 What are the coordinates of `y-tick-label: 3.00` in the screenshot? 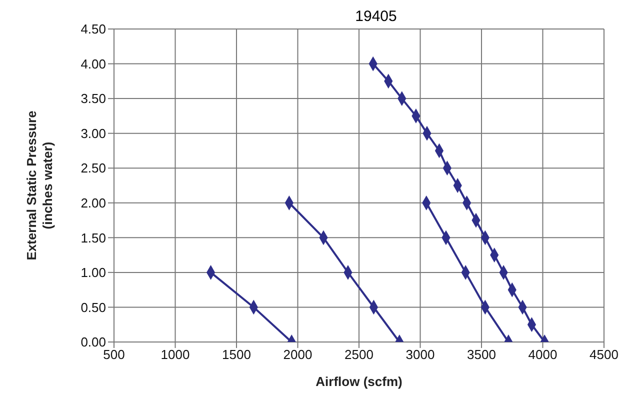 It's located at (93, 133).